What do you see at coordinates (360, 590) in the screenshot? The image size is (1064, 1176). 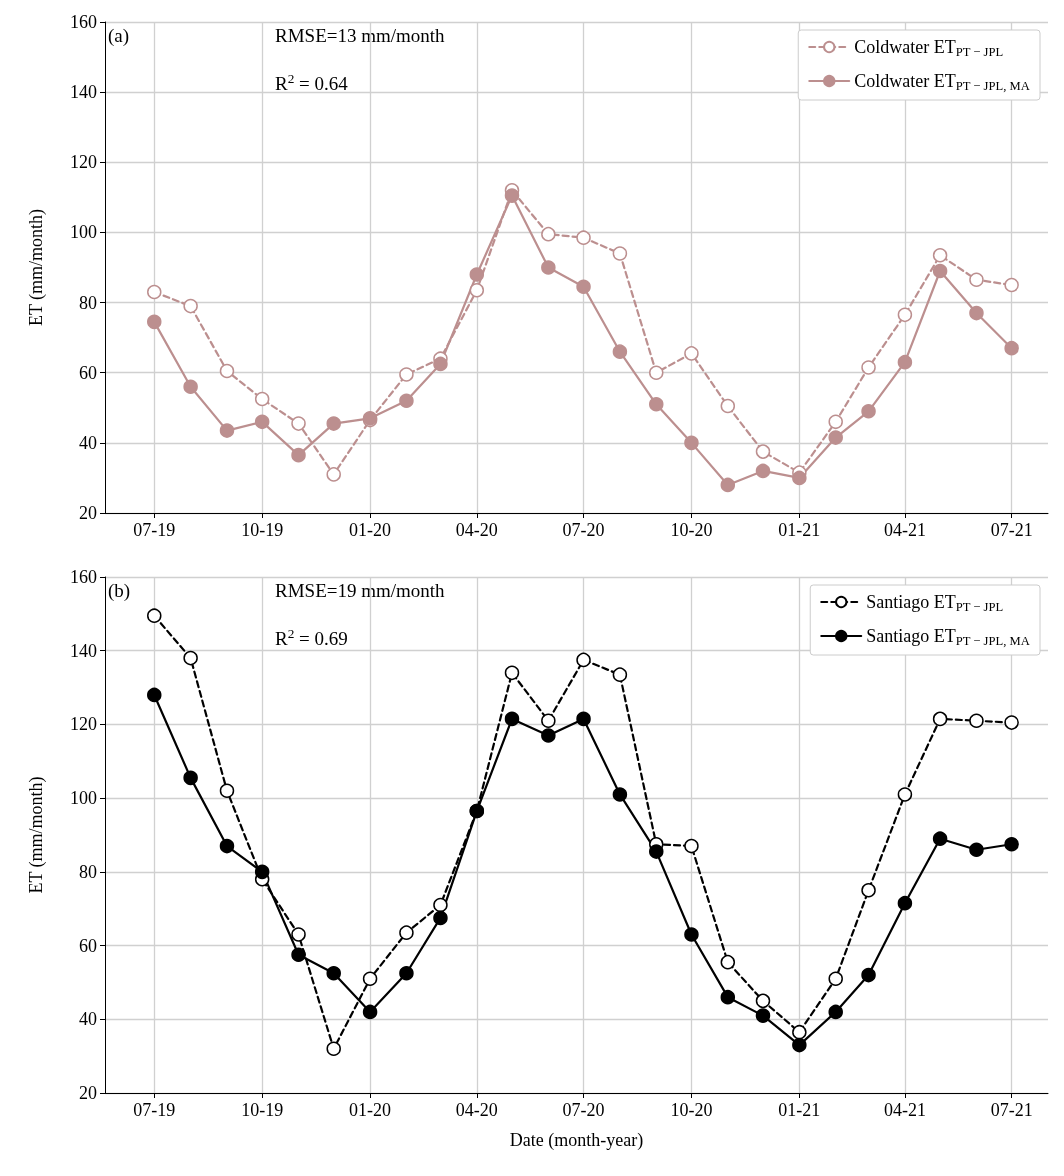 I see `annotation: RMSE=19 mm/month` at bounding box center [360, 590].